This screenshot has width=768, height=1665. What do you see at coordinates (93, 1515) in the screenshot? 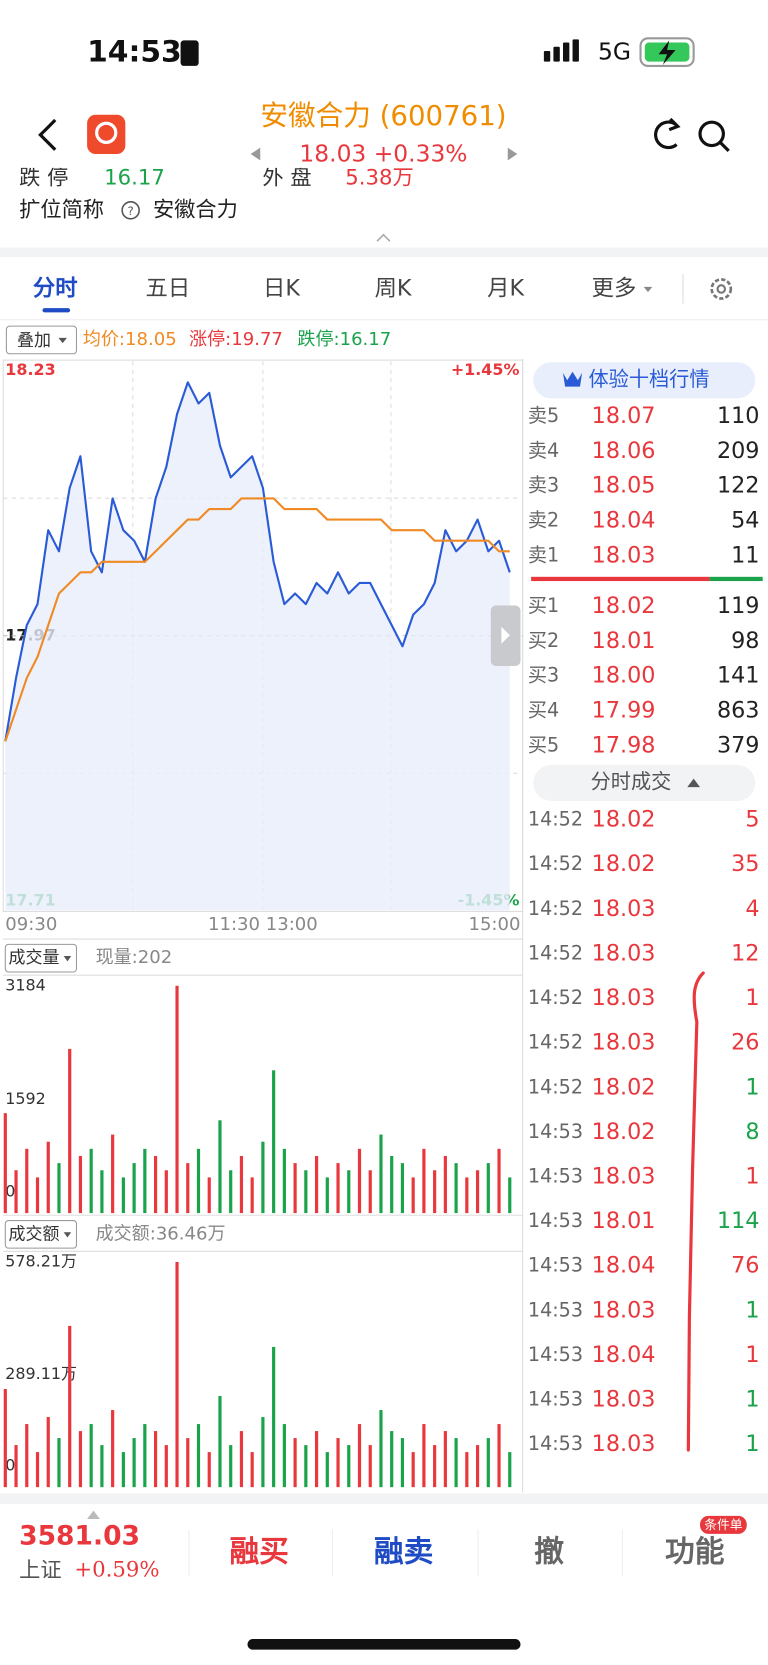
I see `expand-caret` at bounding box center [93, 1515].